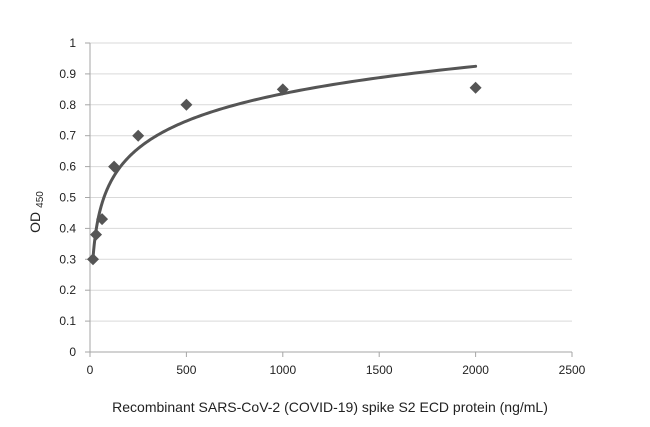  What do you see at coordinates (336, 370) in the screenshot?
I see `x-tick-labels: 0 500 1000 1500 2000 2500` at bounding box center [336, 370].